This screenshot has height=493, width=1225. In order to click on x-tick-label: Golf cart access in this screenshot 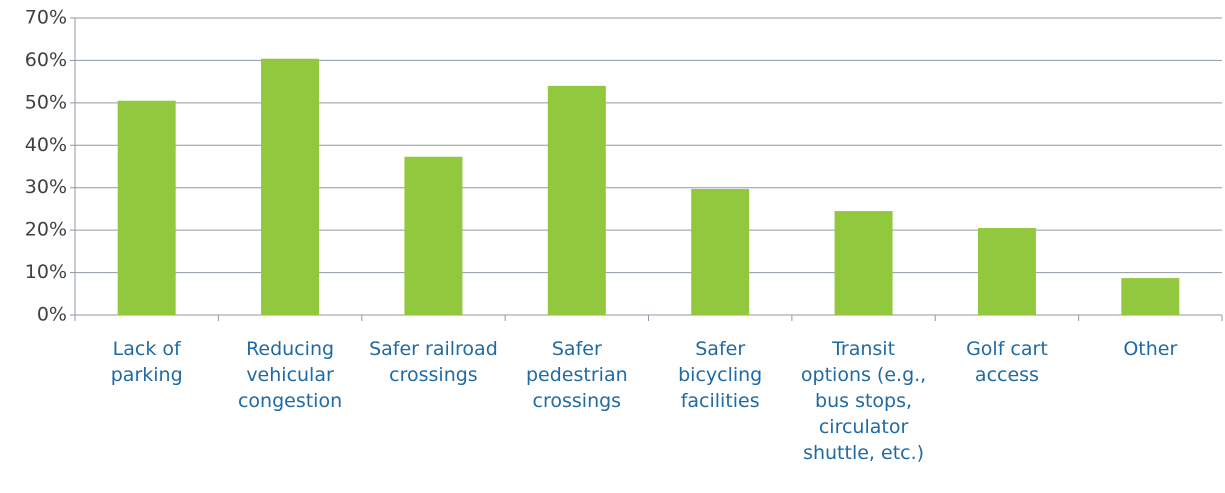, I will do `click(1007, 362)`.